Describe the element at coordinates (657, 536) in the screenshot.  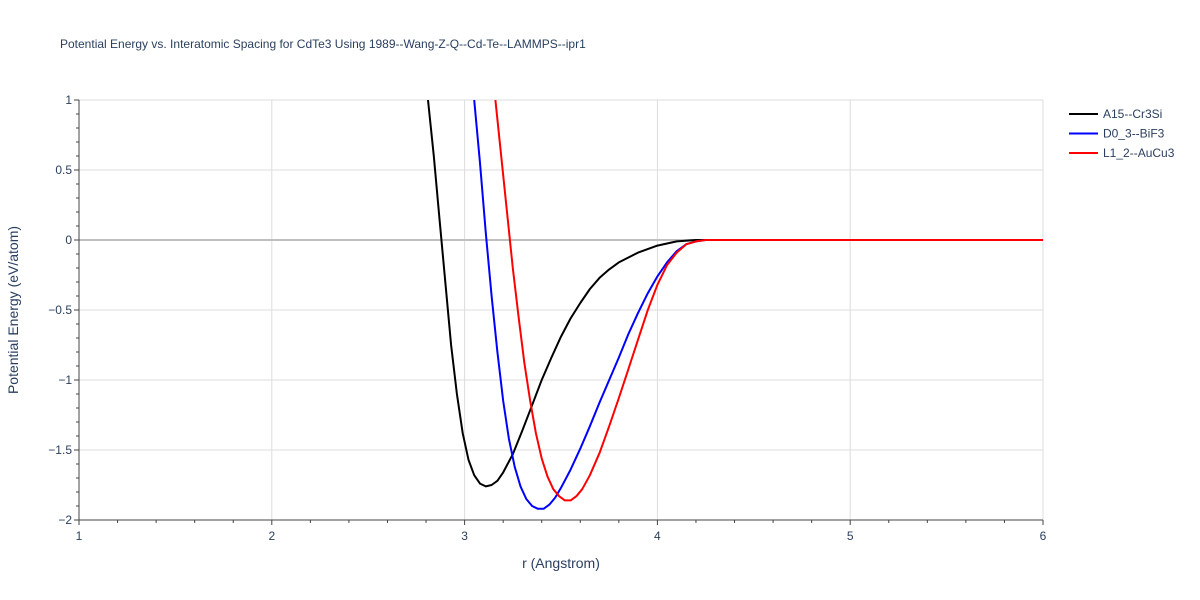
I see `x-tick-label: 4` at that location.